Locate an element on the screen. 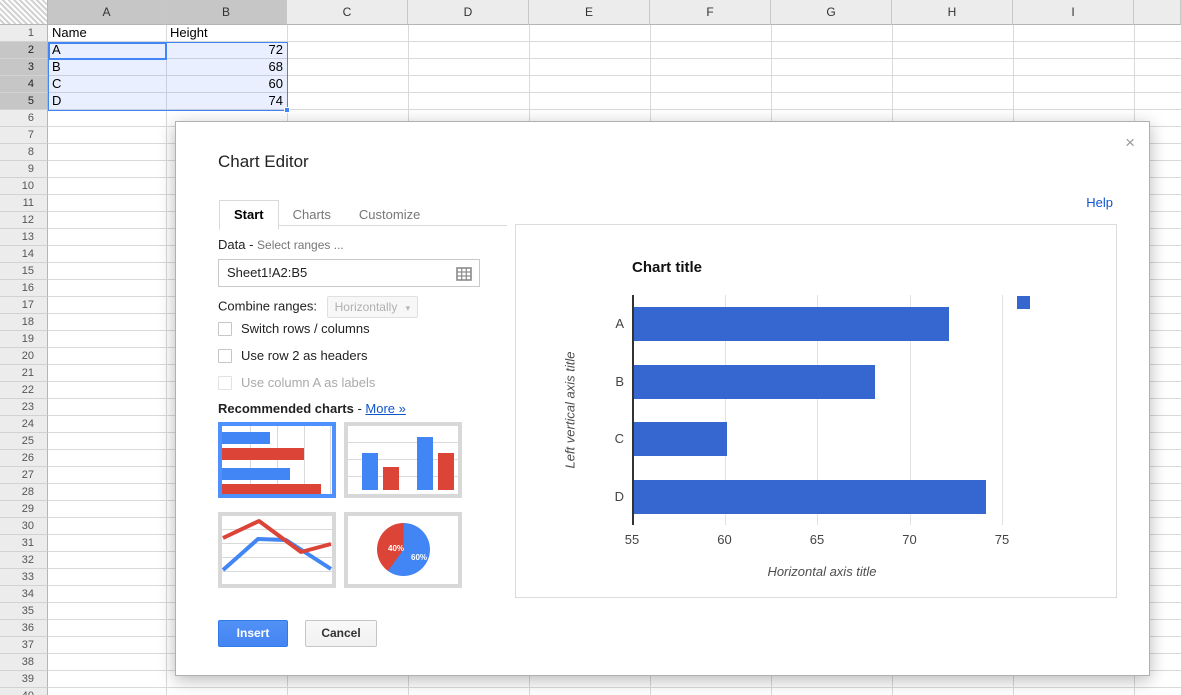 This screenshot has width=1181, height=695. column-header-G: G is located at coordinates (831, 12).